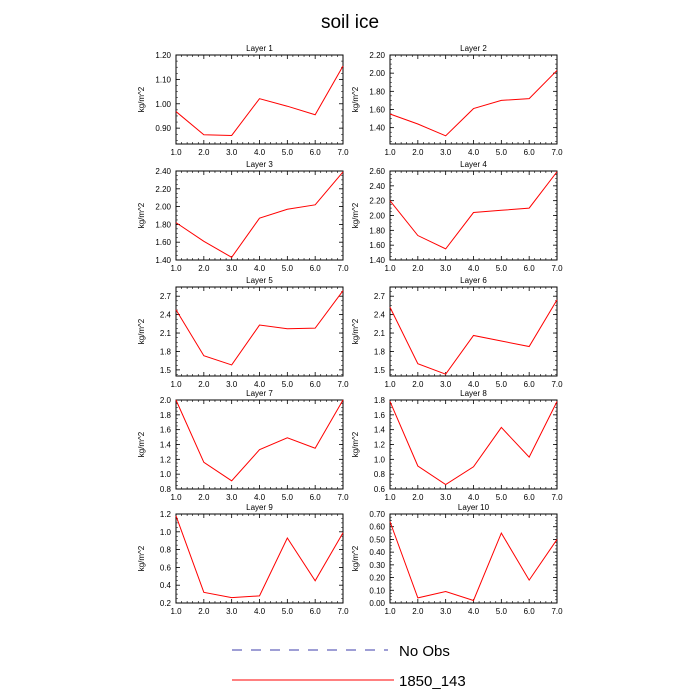  Describe the element at coordinates (163, 104) in the screenshot. I see `y-tick-label: 1.00` at that location.